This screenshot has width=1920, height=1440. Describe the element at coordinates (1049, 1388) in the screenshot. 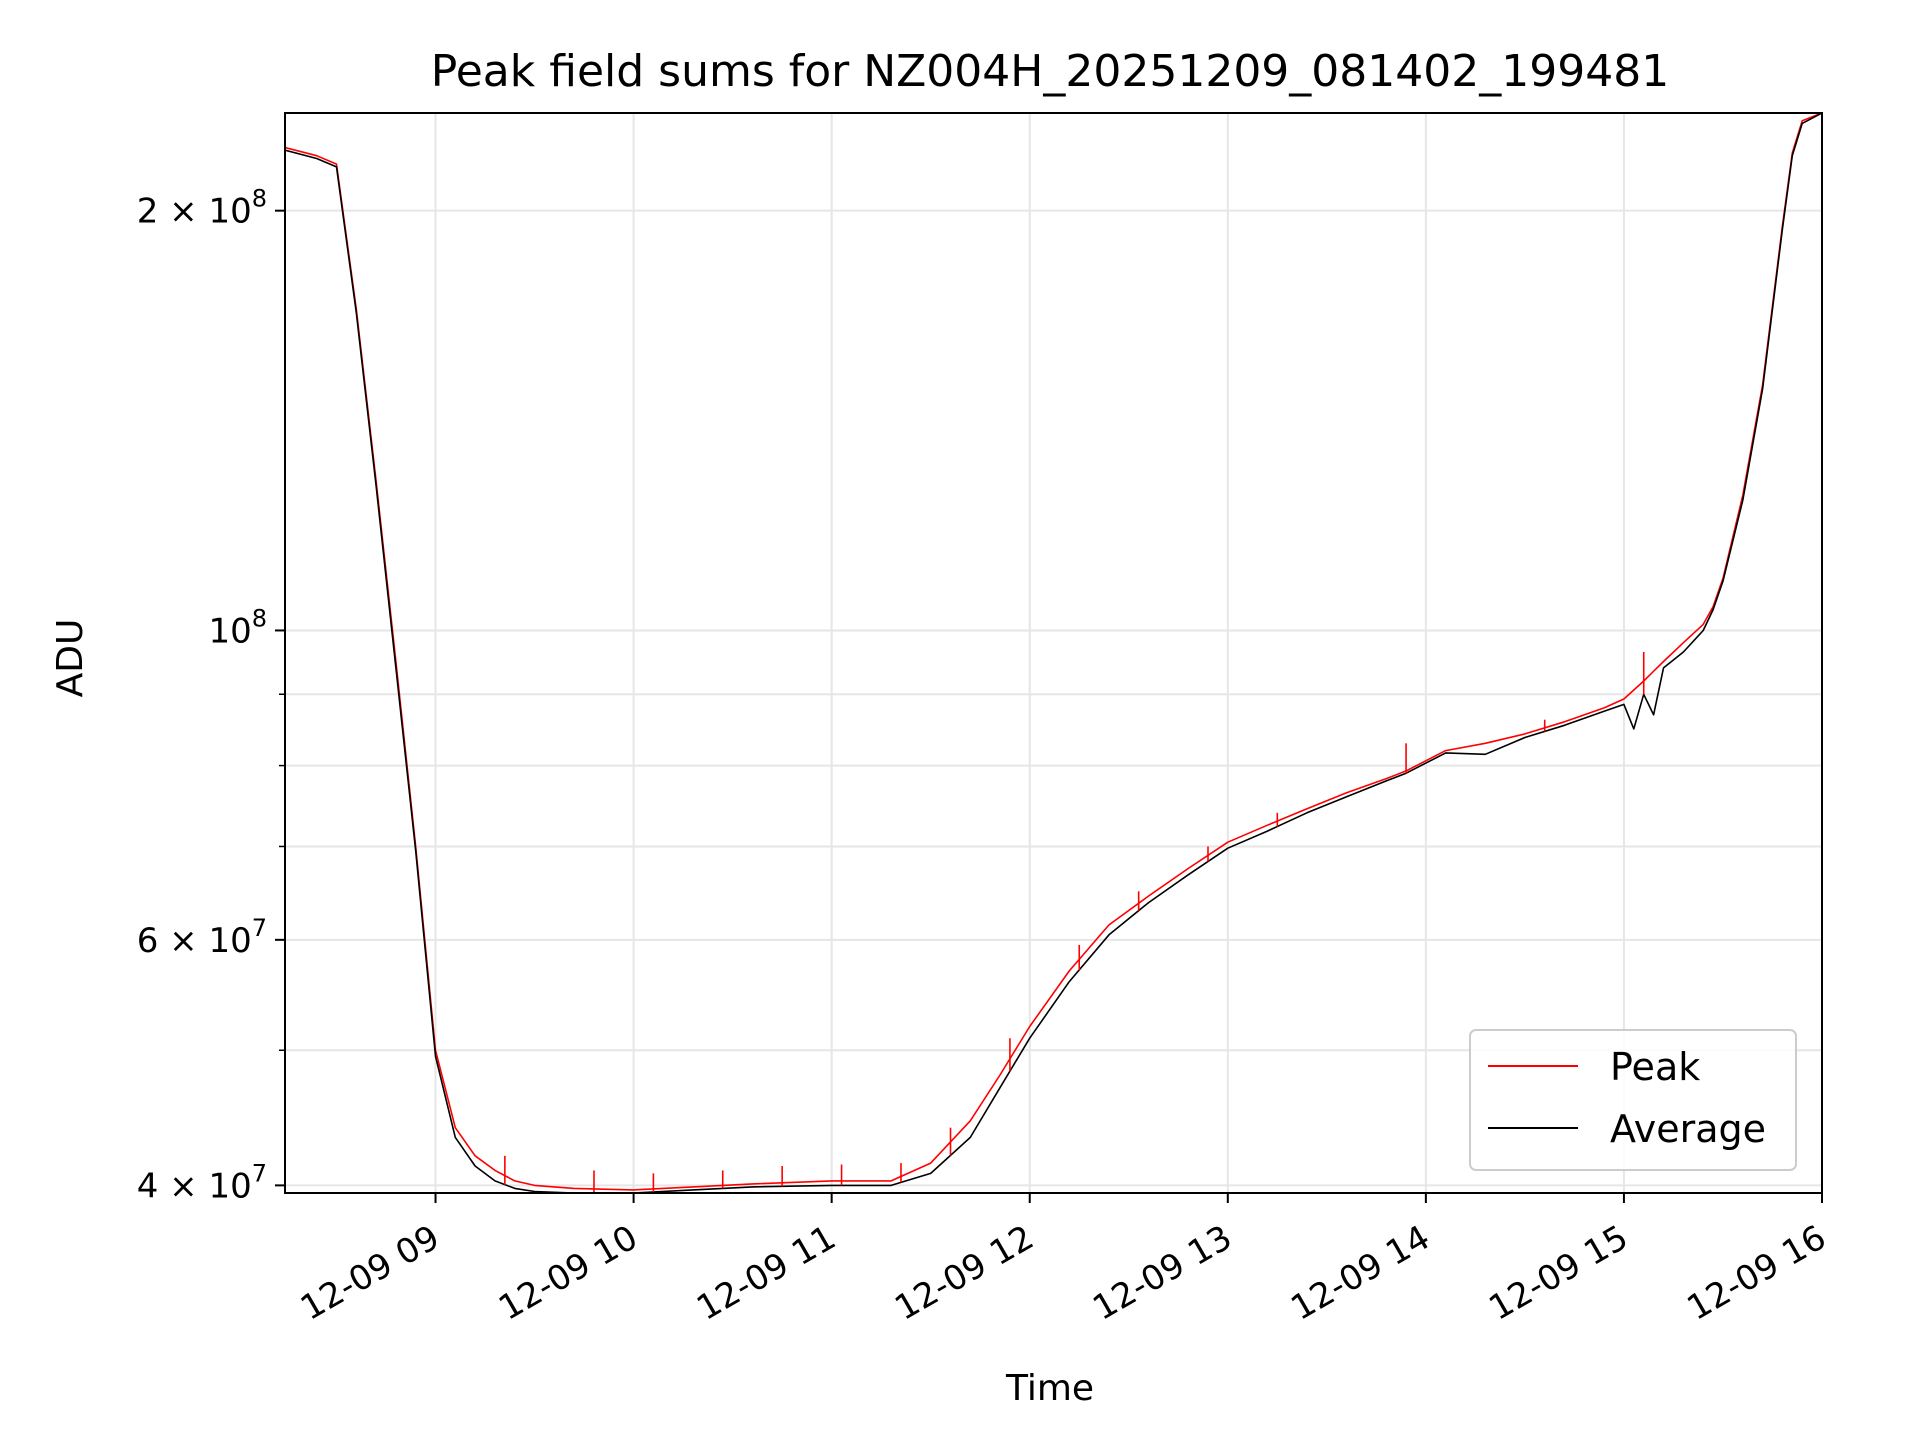

I see `x-axis-label: Time` at that location.